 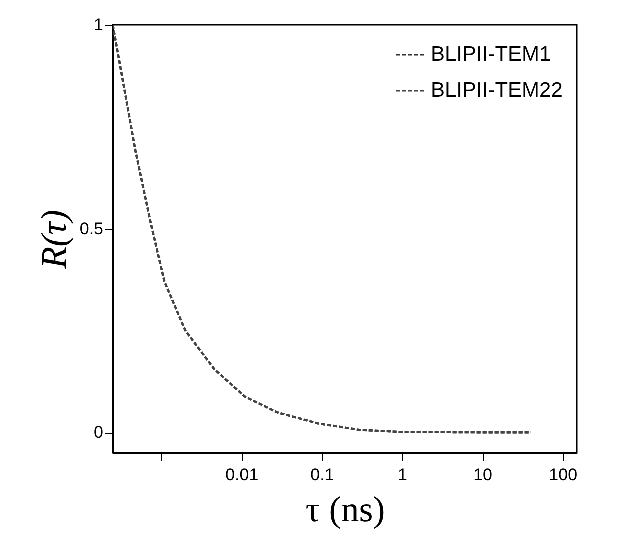 I want to click on x-tick-label: 1, so click(x=403, y=475).